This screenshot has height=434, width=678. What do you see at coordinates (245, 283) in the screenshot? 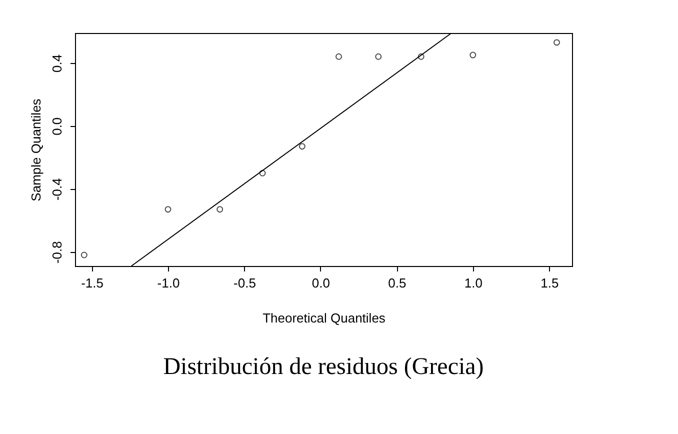
I see `x-tick-label: -0.5` at bounding box center [245, 283].